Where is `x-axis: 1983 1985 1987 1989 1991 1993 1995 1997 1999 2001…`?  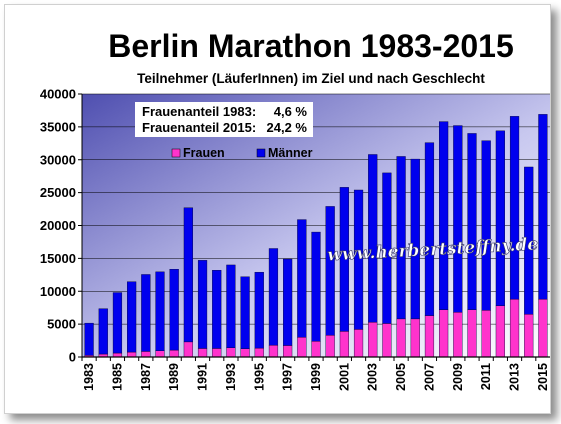 x-axis: 1983 1985 1987 1989 1991 1993 1995 1997 1999 2001… is located at coordinates (315, 373).